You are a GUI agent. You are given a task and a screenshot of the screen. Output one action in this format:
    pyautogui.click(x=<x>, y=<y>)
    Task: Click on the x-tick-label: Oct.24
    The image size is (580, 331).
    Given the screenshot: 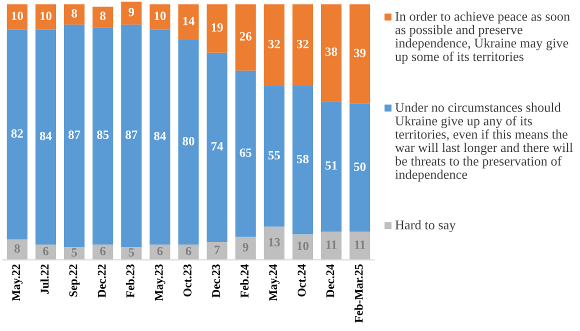 What is the action you would take?
    pyautogui.click(x=302, y=280)
    